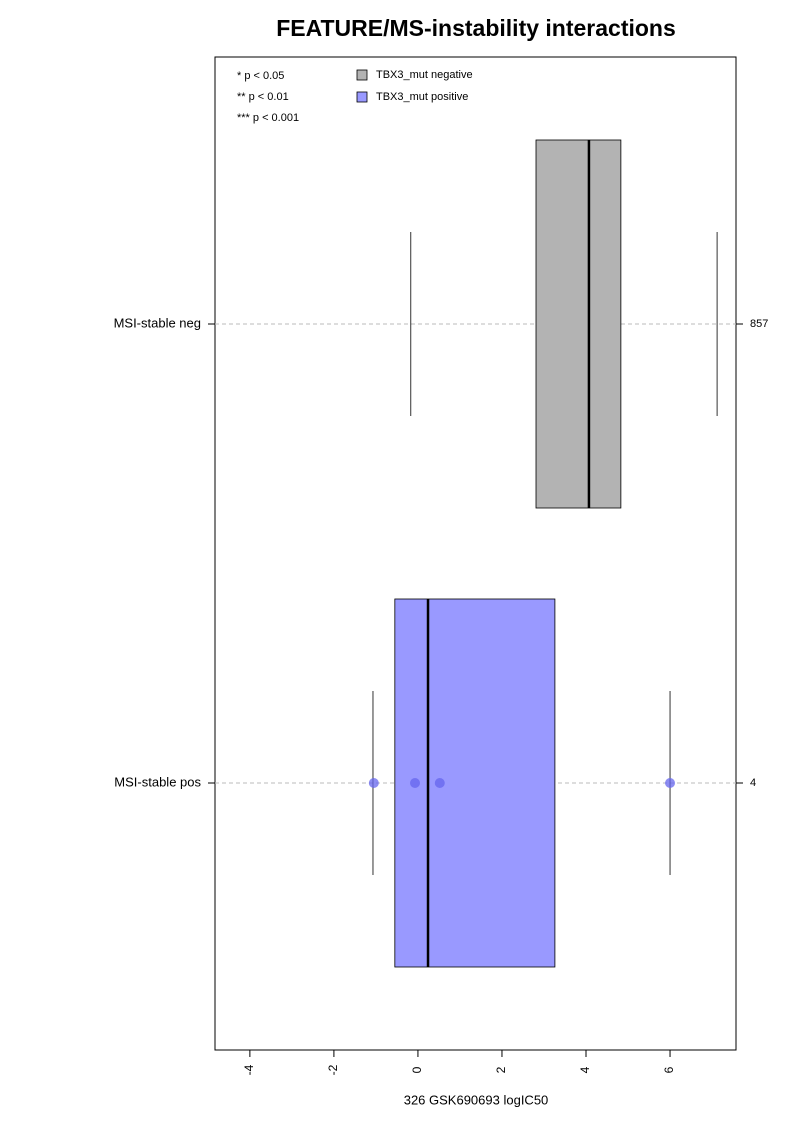 This screenshot has width=793, height=1122. What do you see at coordinates (260, 76) in the screenshot?
I see `significance-note: * p < 0.05` at bounding box center [260, 76].